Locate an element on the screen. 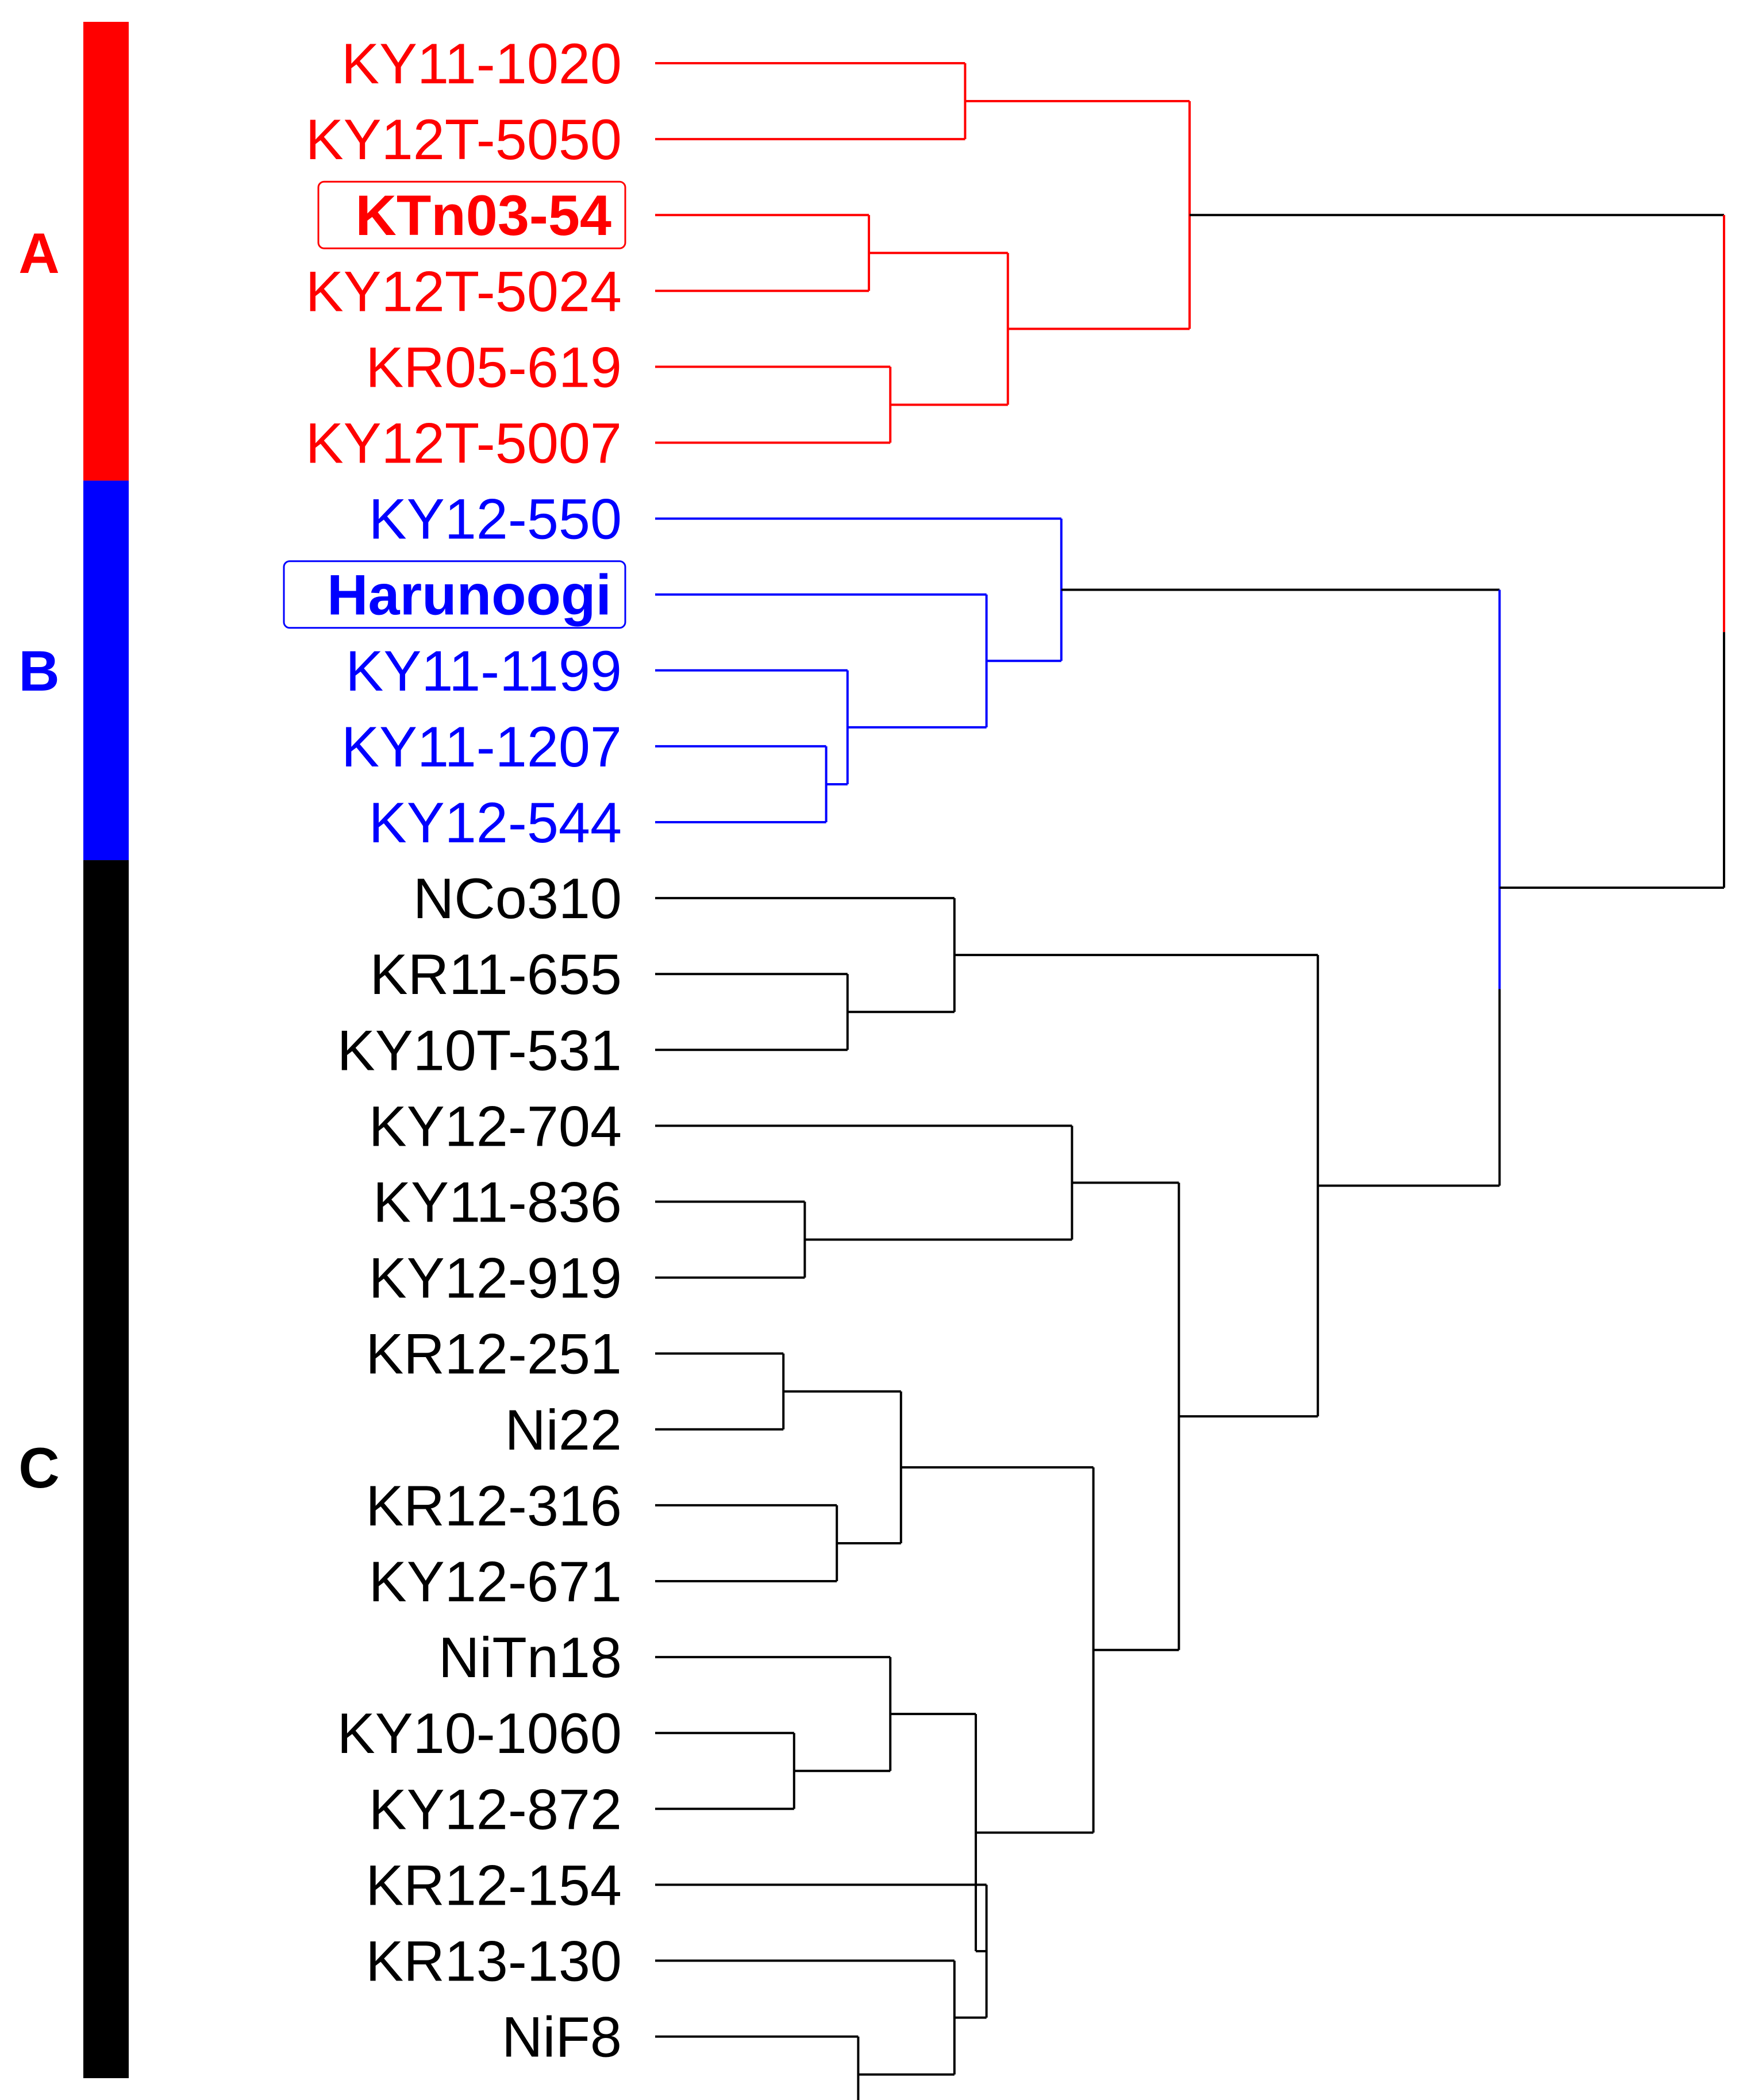 This screenshot has height=2100, width=1743. leaf-label: NiF8 is located at coordinates (562, 2037).